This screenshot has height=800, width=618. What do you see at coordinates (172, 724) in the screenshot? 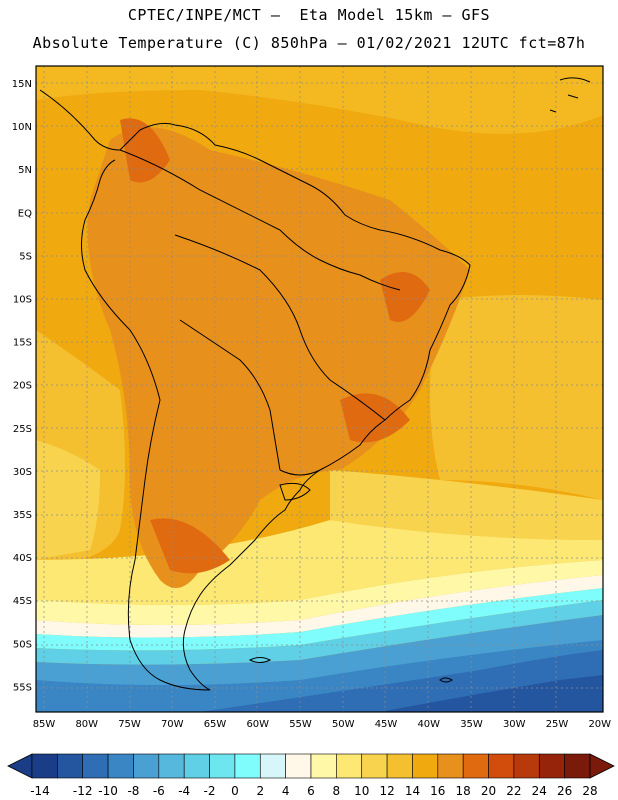
I see `longitude-label: 70W` at bounding box center [172, 724].